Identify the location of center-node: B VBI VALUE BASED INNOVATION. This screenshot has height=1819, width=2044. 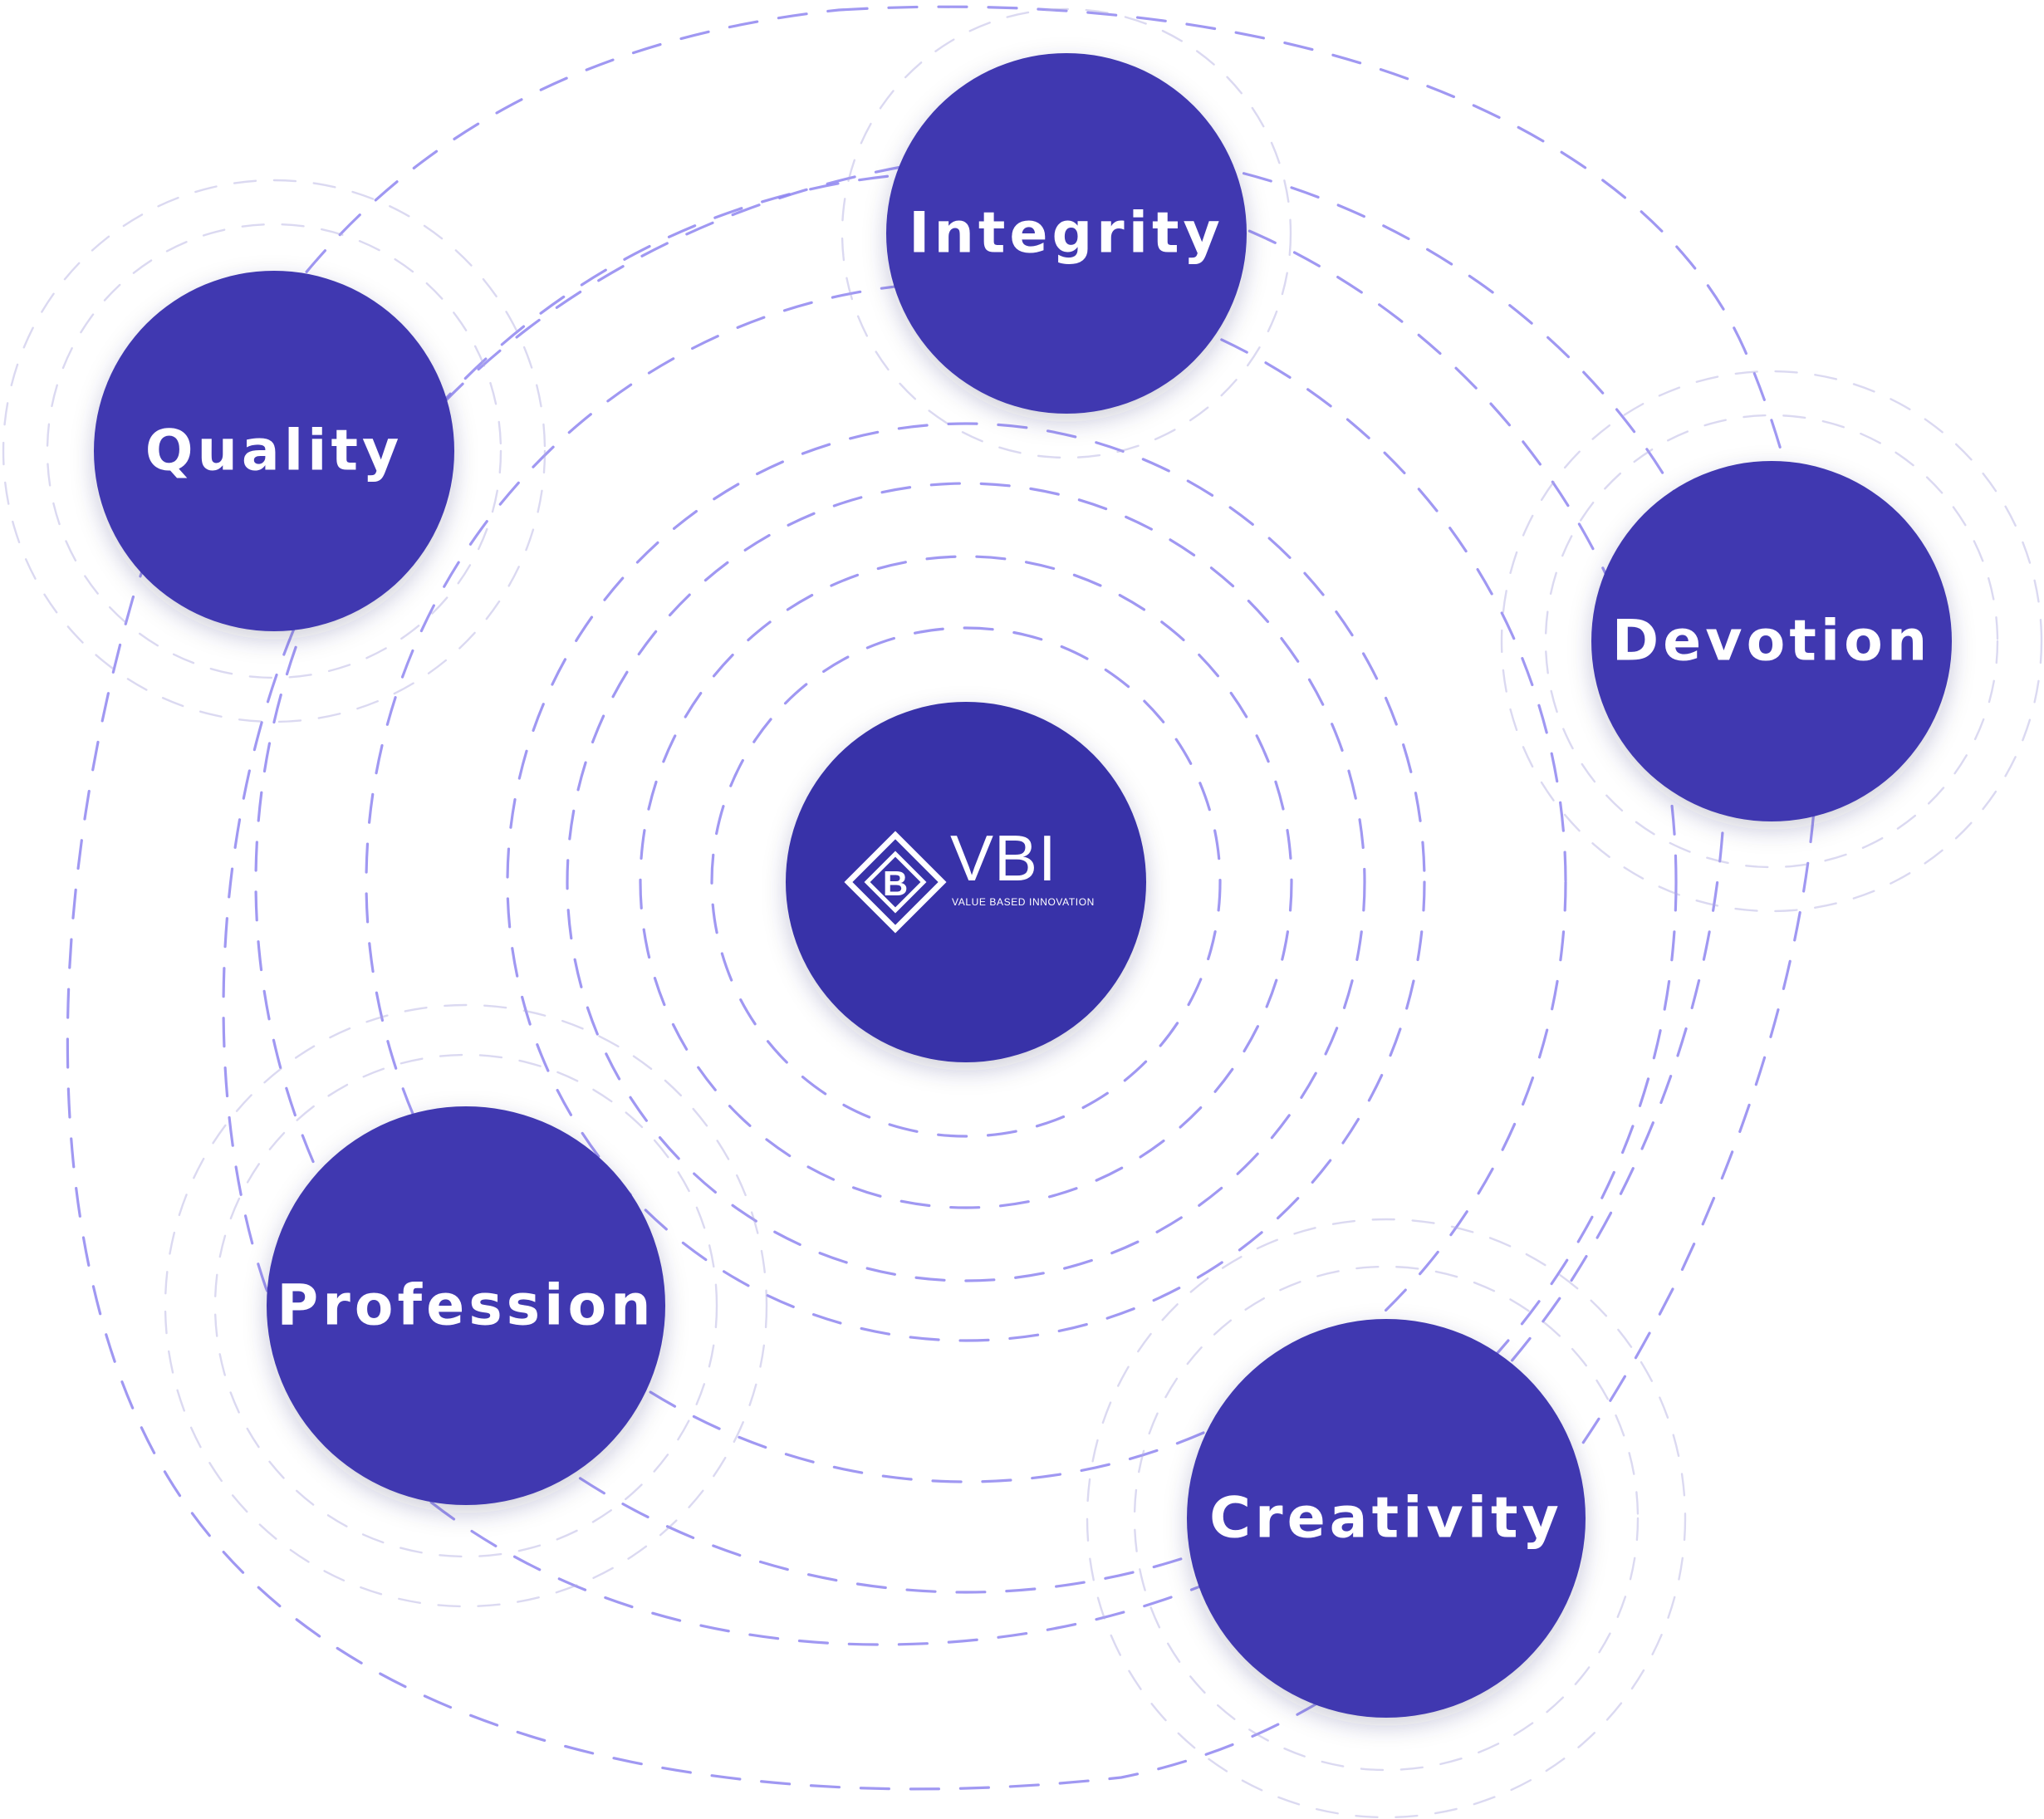
(966, 882).